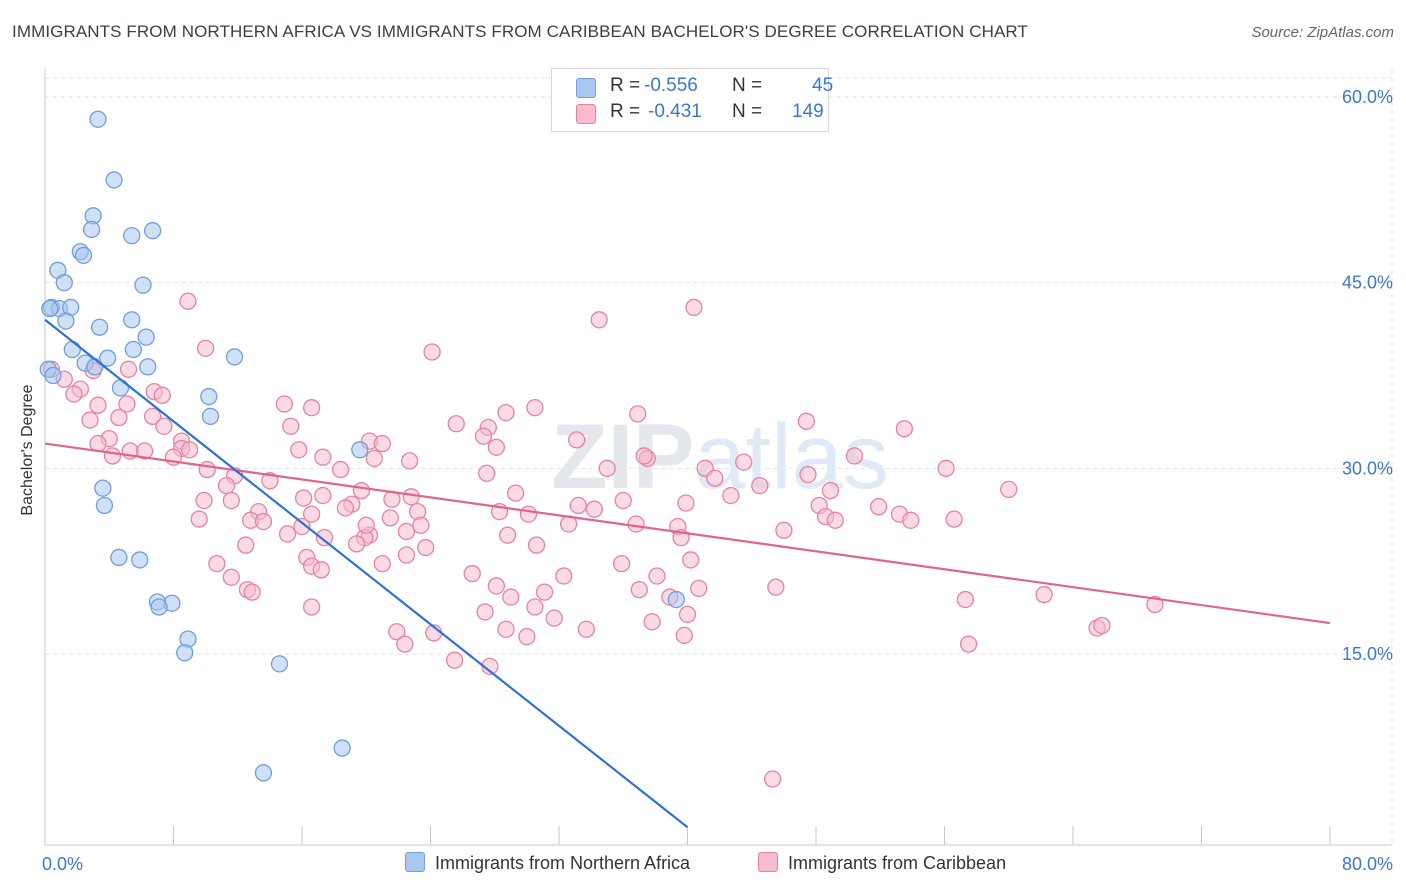 This screenshot has height=892, width=1406. I want to click on y-axis-label: Bachelor's Degree, so click(27, 450).